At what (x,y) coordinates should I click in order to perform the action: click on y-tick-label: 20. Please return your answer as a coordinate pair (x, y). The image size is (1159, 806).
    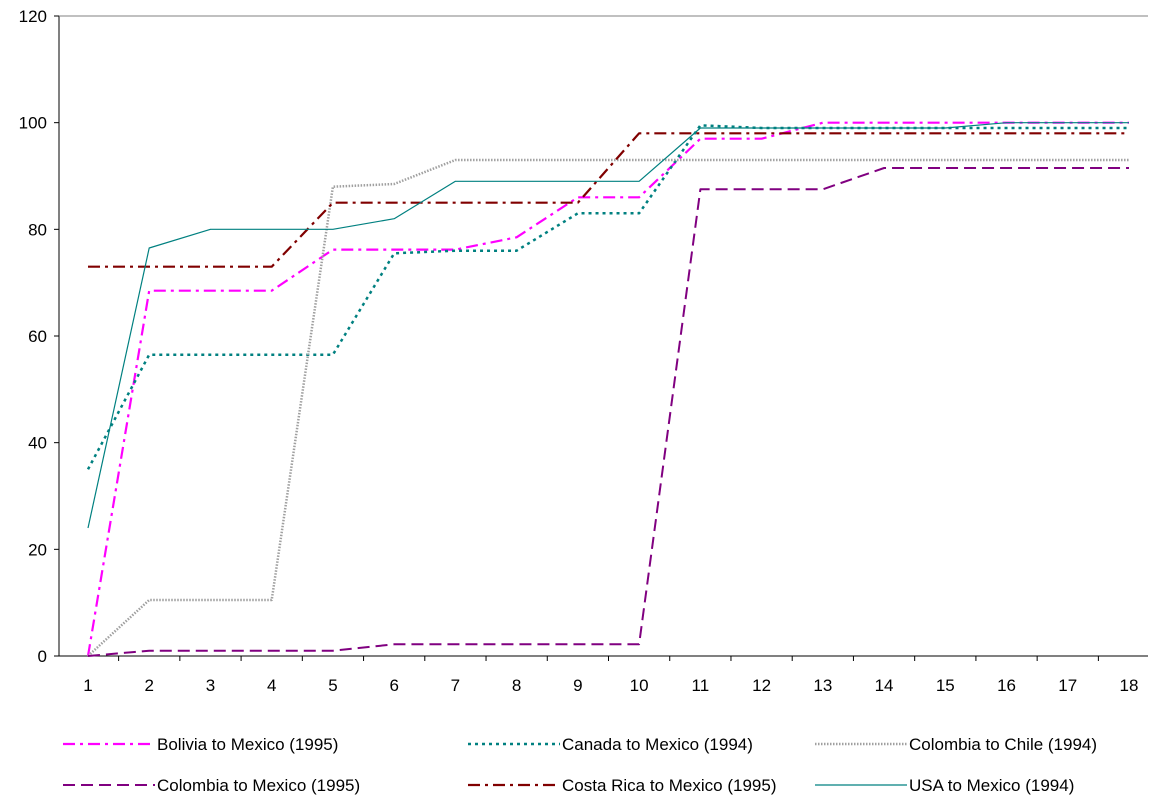
    Looking at the image, I should click on (37, 549).